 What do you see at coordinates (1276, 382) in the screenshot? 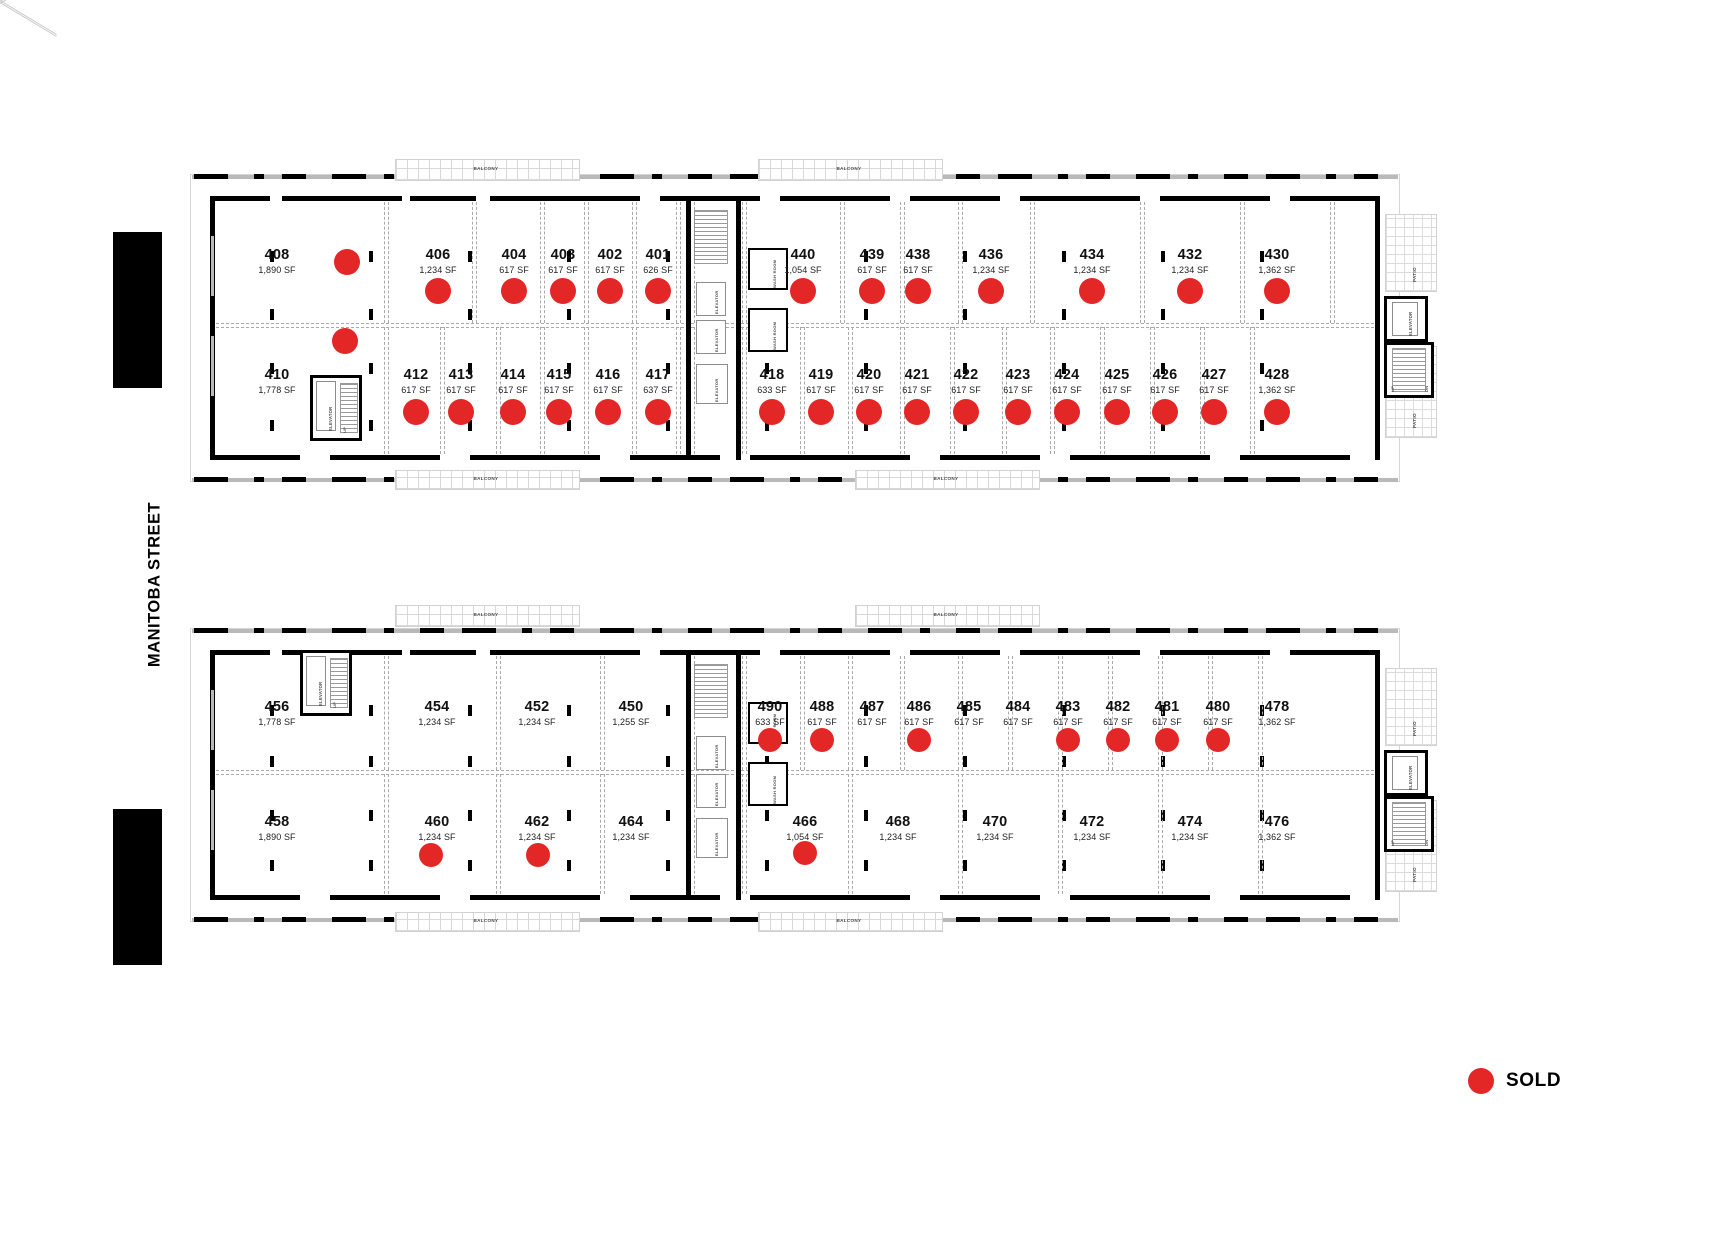
I see `unit-label: 428 1,362 SF` at bounding box center [1276, 382].